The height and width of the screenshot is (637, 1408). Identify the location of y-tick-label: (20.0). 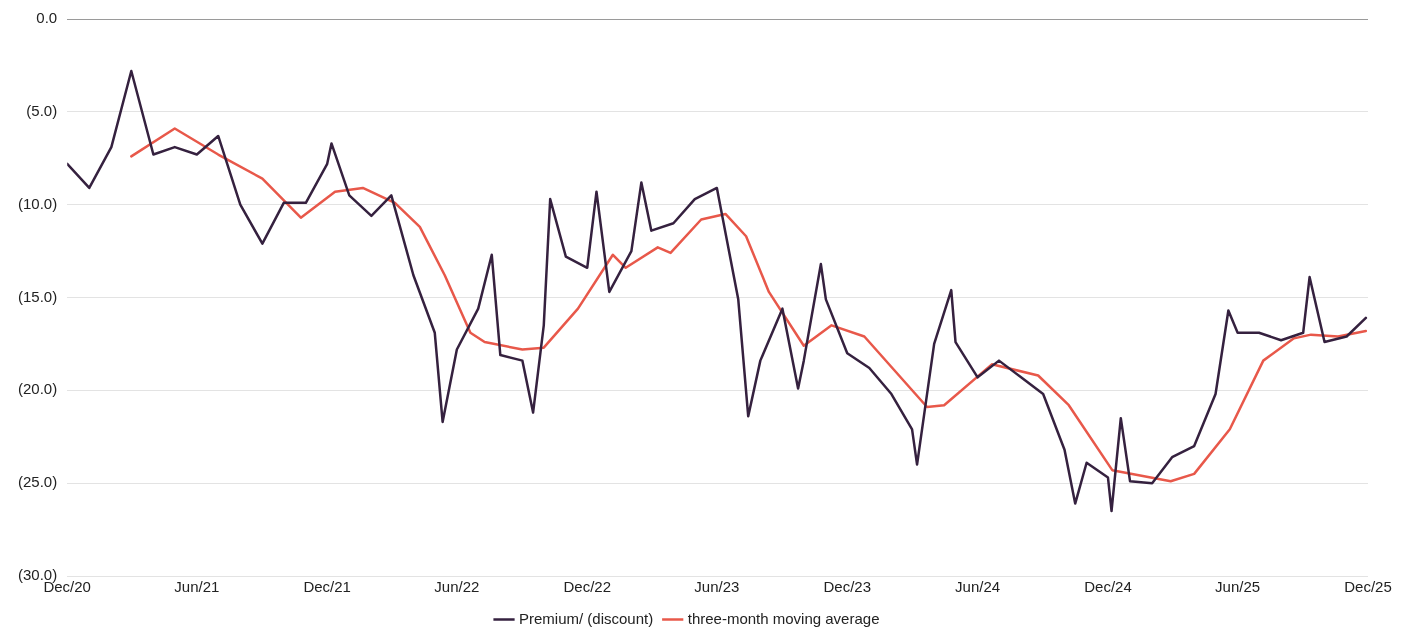
(38, 389).